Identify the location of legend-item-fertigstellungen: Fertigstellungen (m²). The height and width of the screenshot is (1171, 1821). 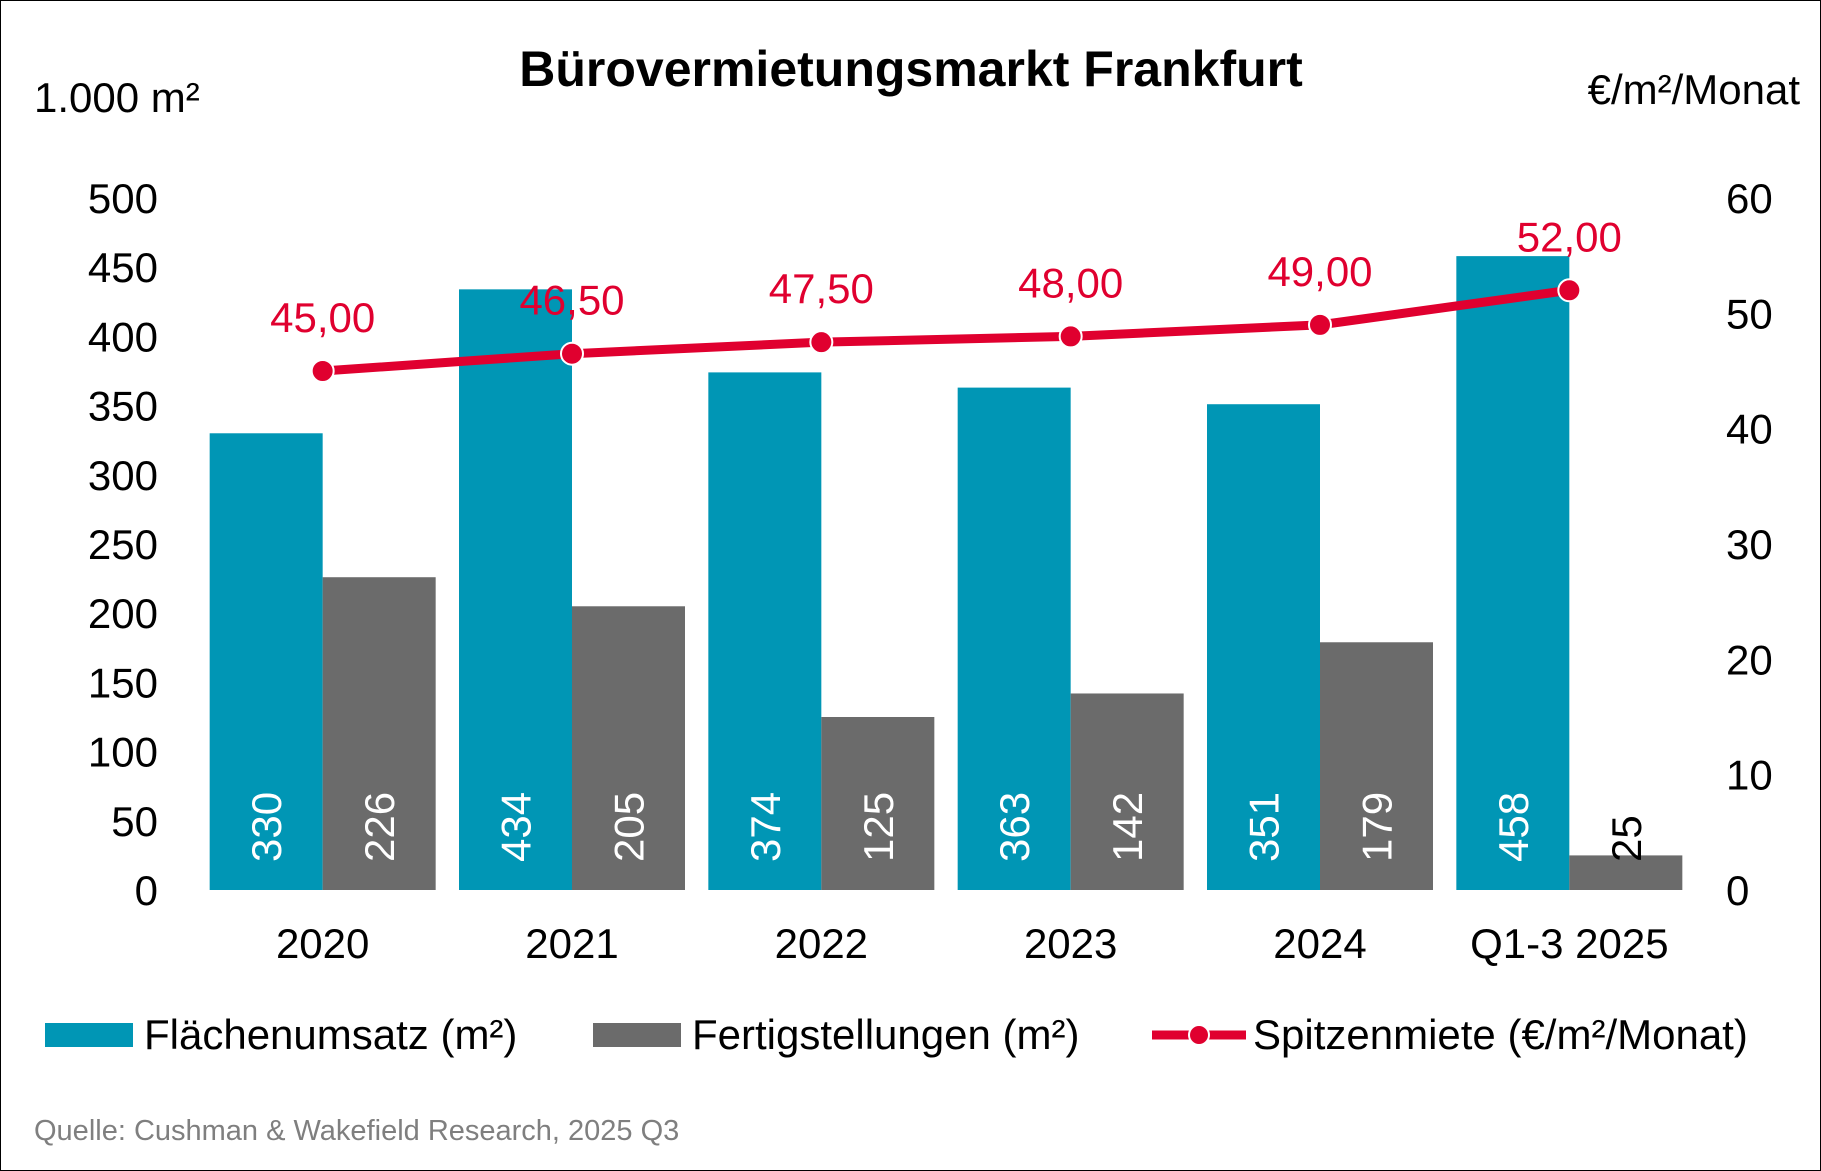
(836, 1034).